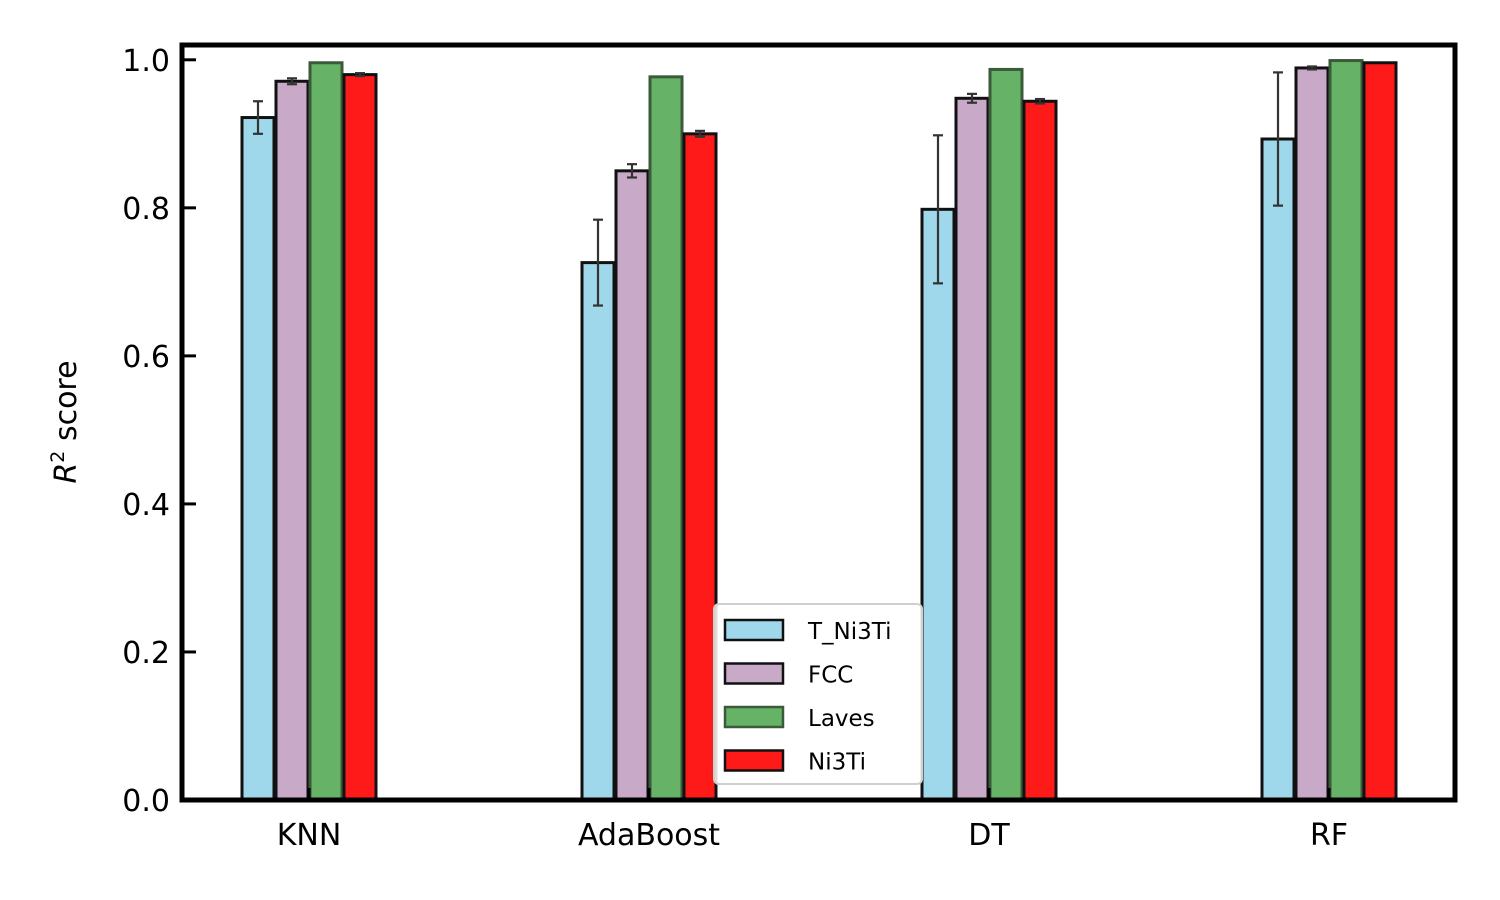  What do you see at coordinates (146, 653) in the screenshot?
I see `y-tick-label: 0.2` at bounding box center [146, 653].